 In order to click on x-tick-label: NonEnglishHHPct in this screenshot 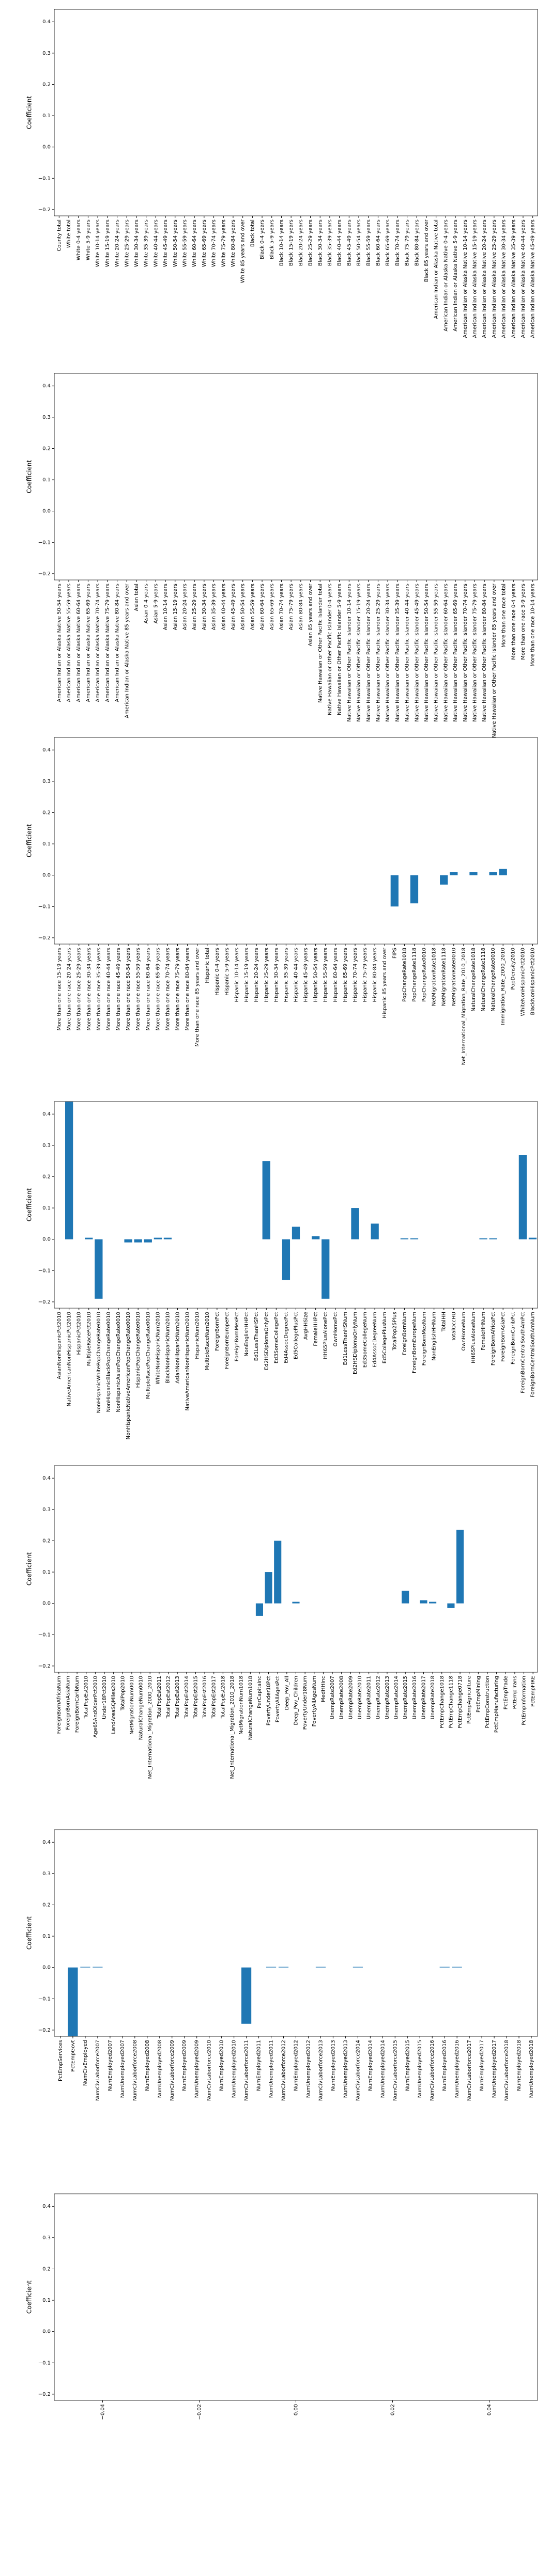, I will do `click(247, 1334)`.